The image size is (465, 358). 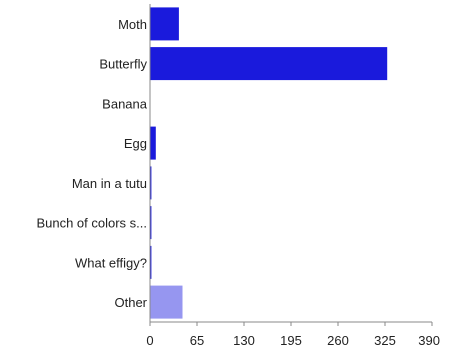 I want to click on category-label-butterfly: Butterfly, so click(x=123, y=64).